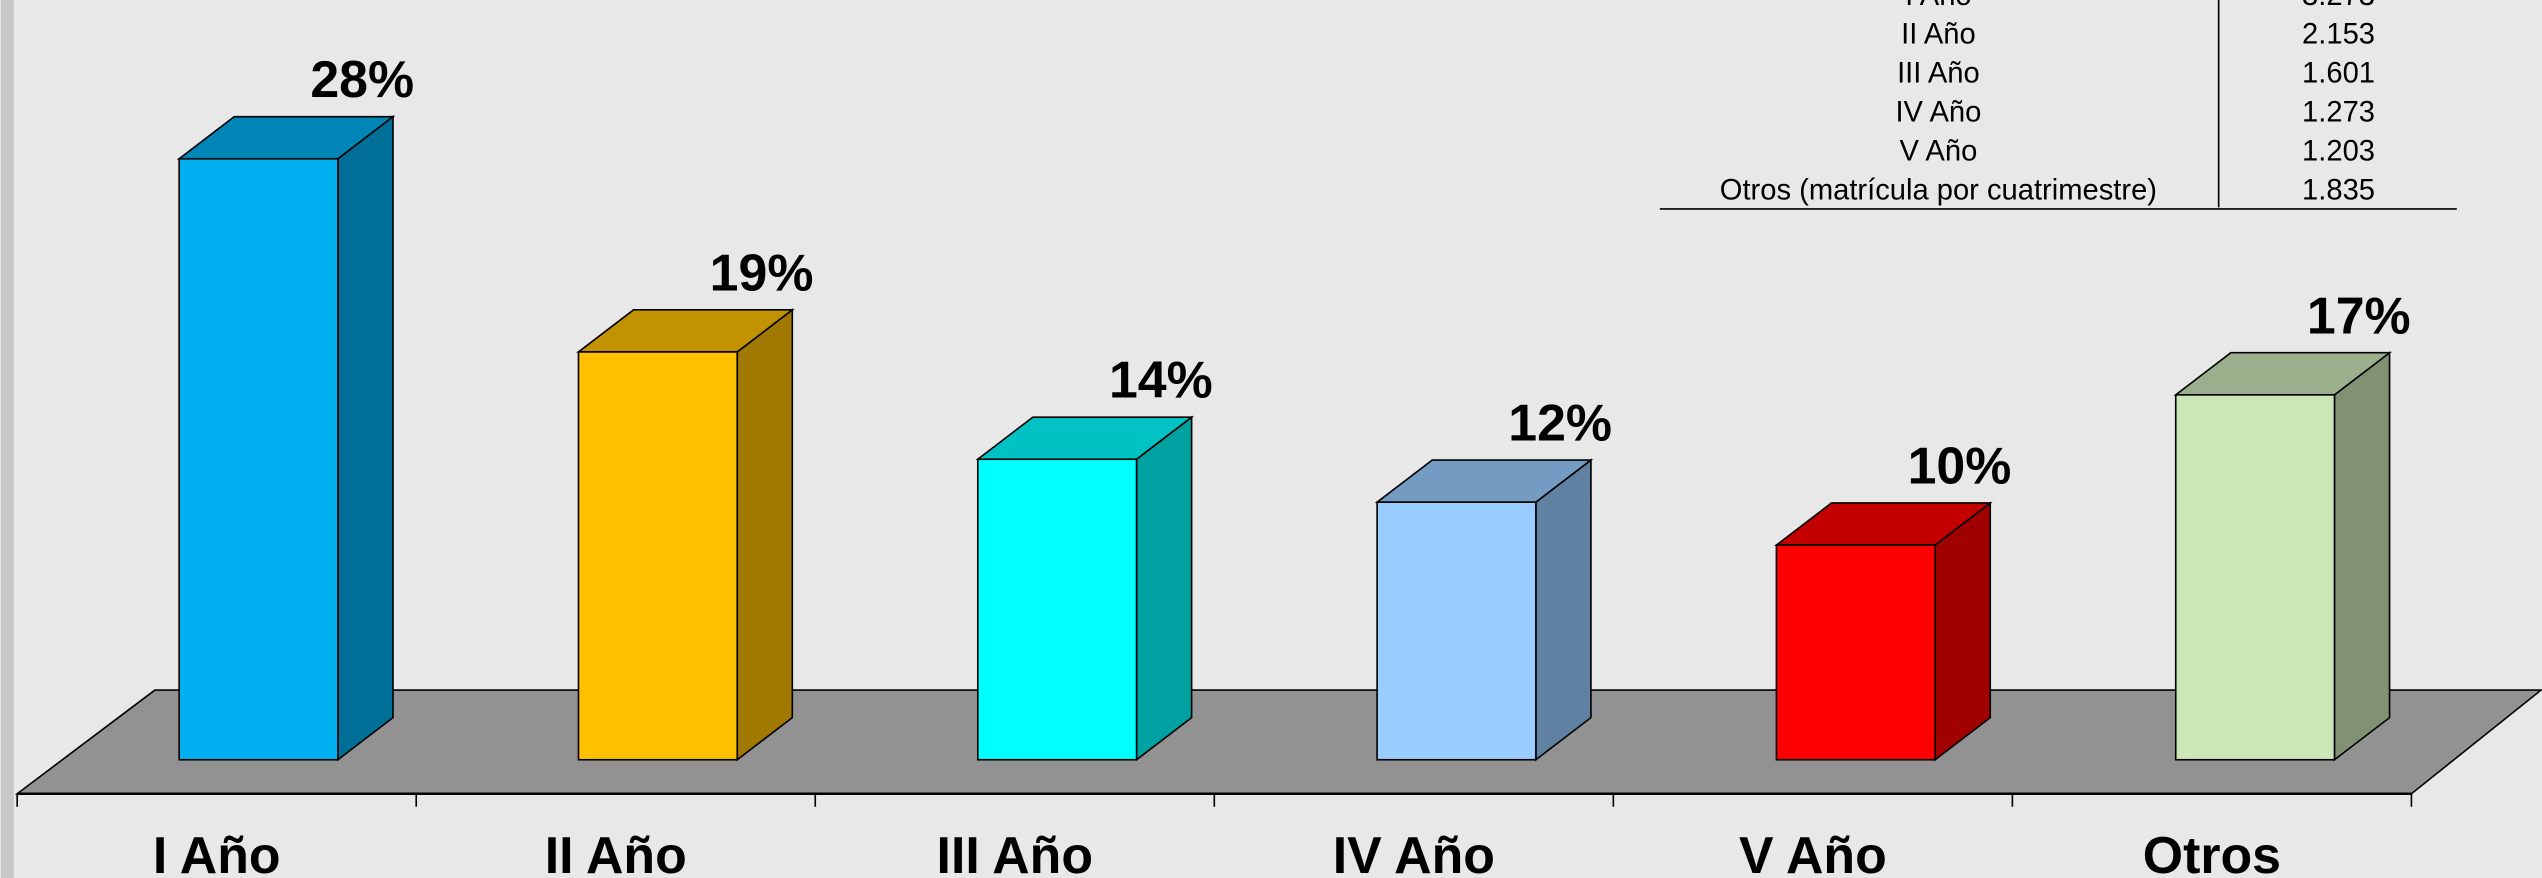 The image size is (2542, 878). I want to click on value-label: 10%, so click(1960, 466).